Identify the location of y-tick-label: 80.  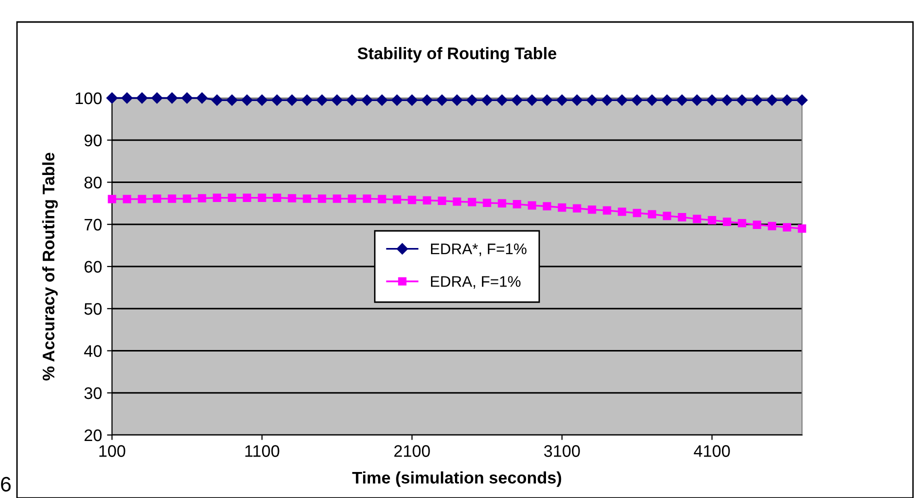
(93, 182).